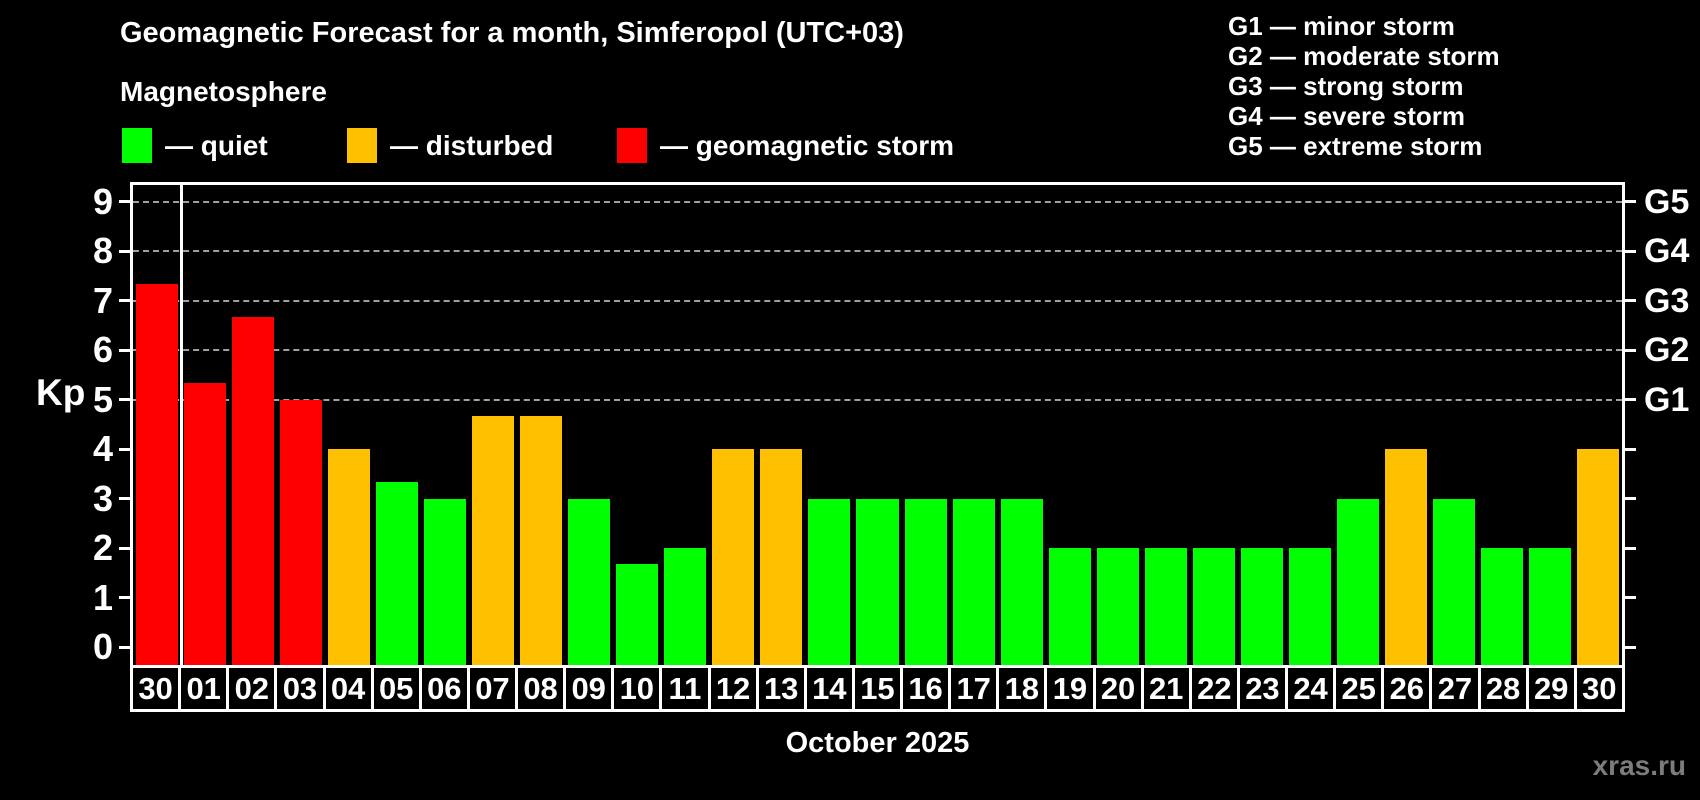 This screenshot has height=800, width=1700. Describe the element at coordinates (1022, 688) in the screenshot. I see `day-label-18: 18` at that location.